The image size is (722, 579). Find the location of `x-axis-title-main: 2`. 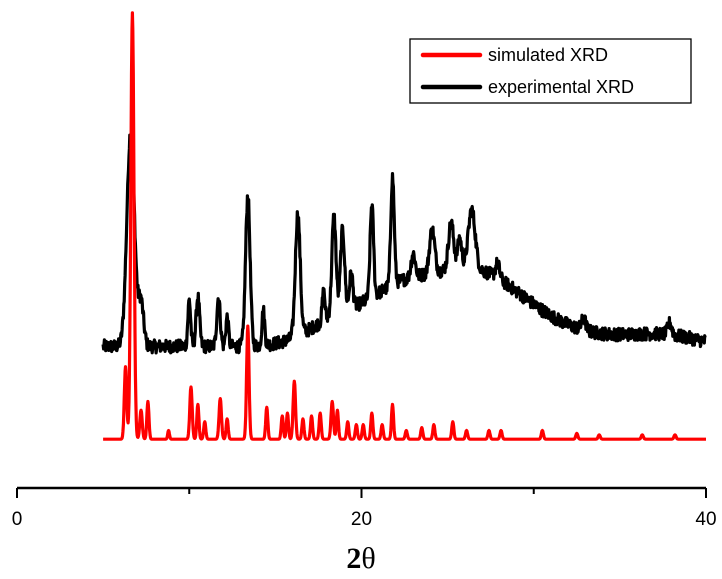

x-axis-title-main: 2 is located at coordinates (353, 558).